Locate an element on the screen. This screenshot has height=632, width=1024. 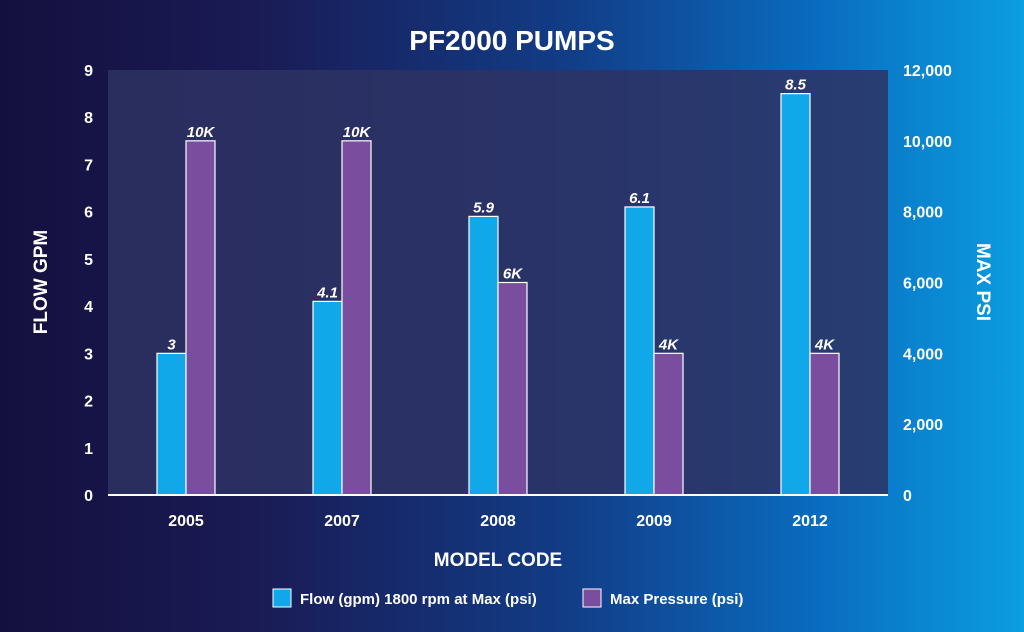
y2-tick-label: 0 is located at coordinates (907, 496).